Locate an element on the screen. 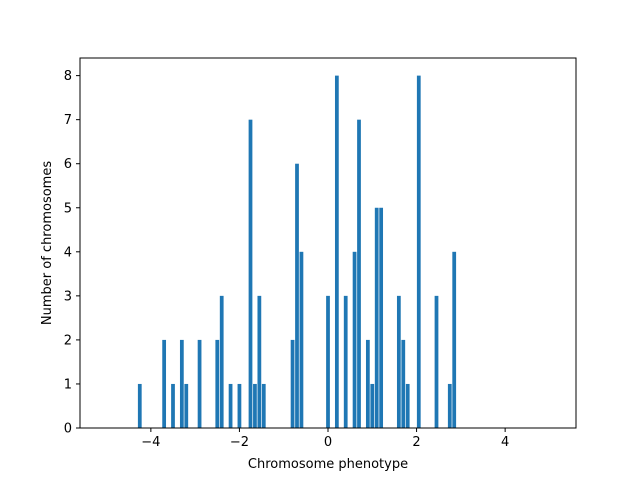 The height and width of the screenshot is (480, 640). y-tick-label: 6 is located at coordinates (68, 164).